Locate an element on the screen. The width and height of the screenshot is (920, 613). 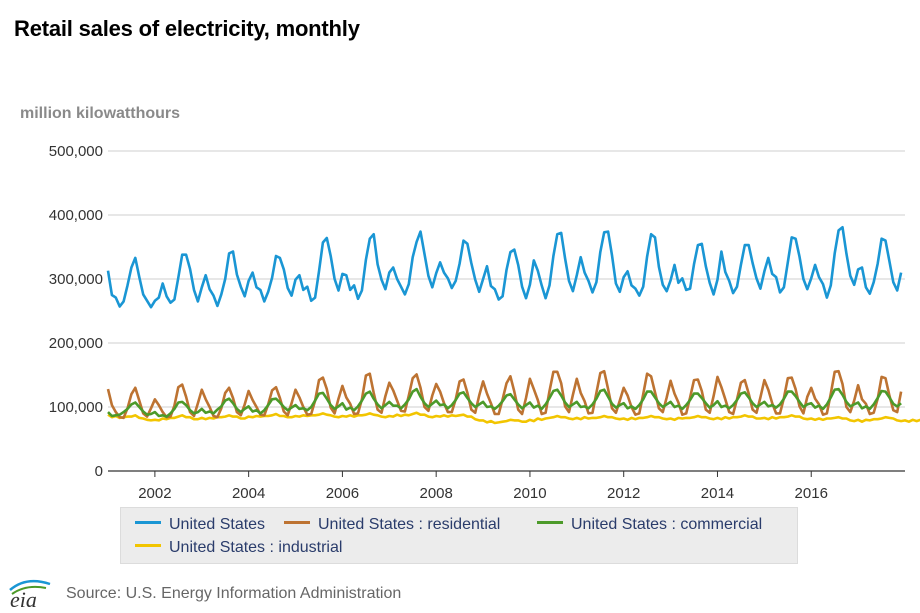
y-tick-label: 0 is located at coordinates (99, 471).